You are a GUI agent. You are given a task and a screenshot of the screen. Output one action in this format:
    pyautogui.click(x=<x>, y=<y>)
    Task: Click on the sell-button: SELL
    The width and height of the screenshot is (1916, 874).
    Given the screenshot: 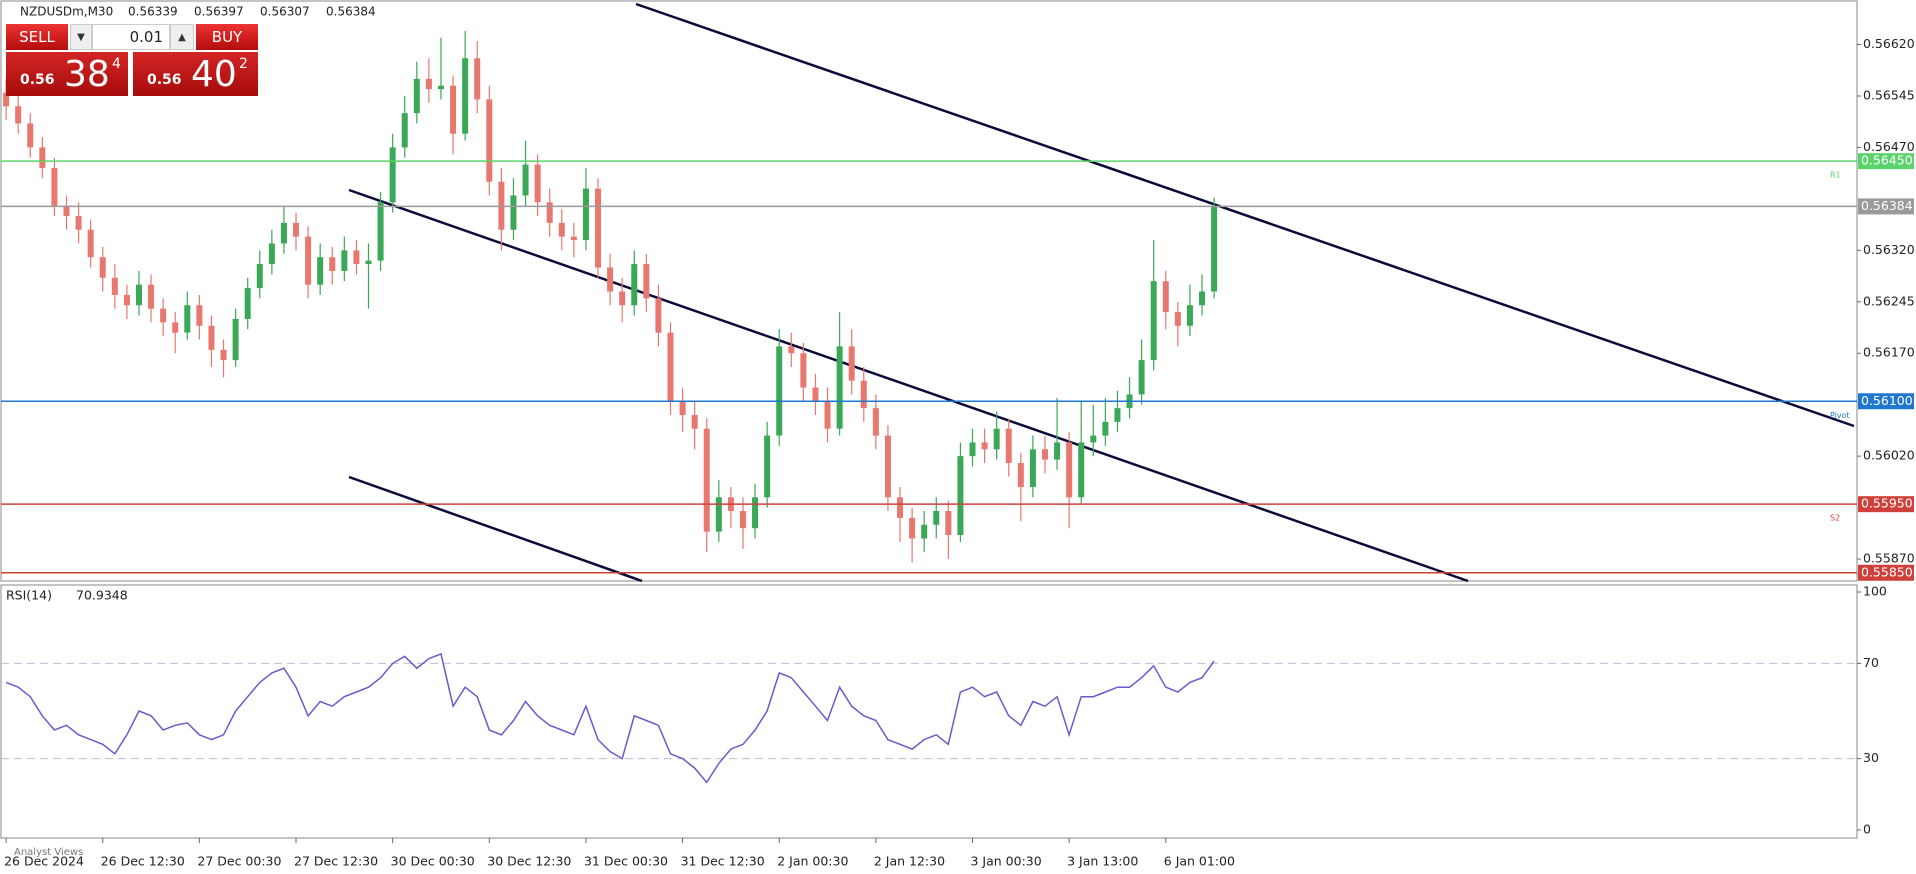 What is the action you would take?
    pyautogui.click(x=37, y=37)
    